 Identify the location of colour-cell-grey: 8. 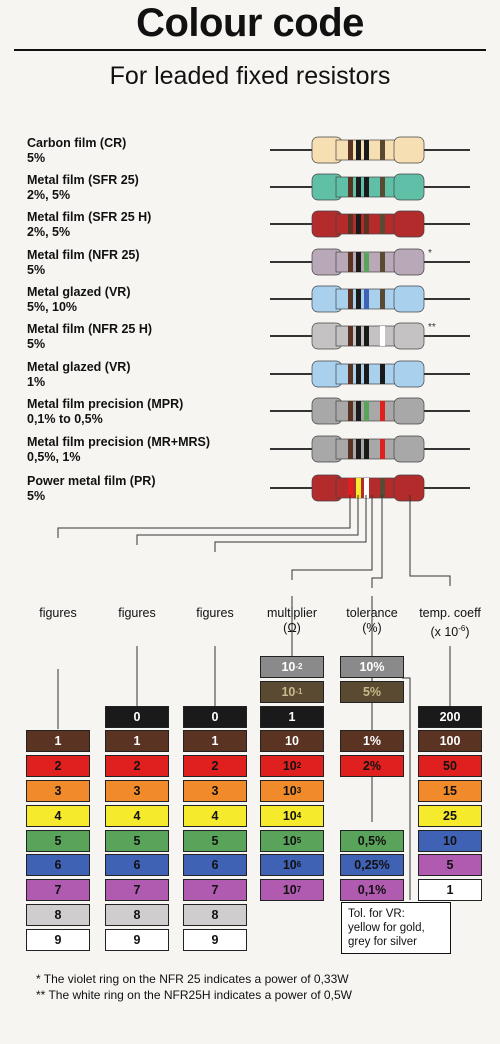
(215, 915).